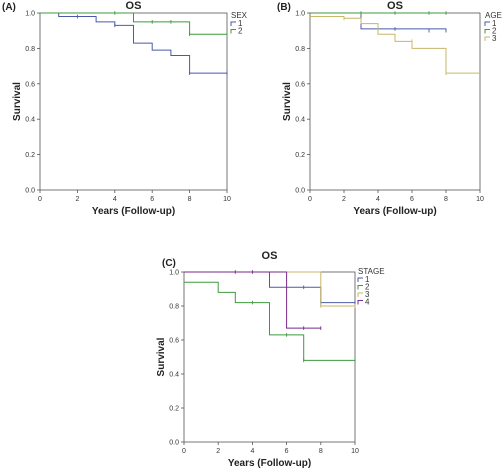 The image size is (504, 473). What do you see at coordinates (493, 15) in the screenshot?
I see `legend-title: AGE` at bounding box center [493, 15].